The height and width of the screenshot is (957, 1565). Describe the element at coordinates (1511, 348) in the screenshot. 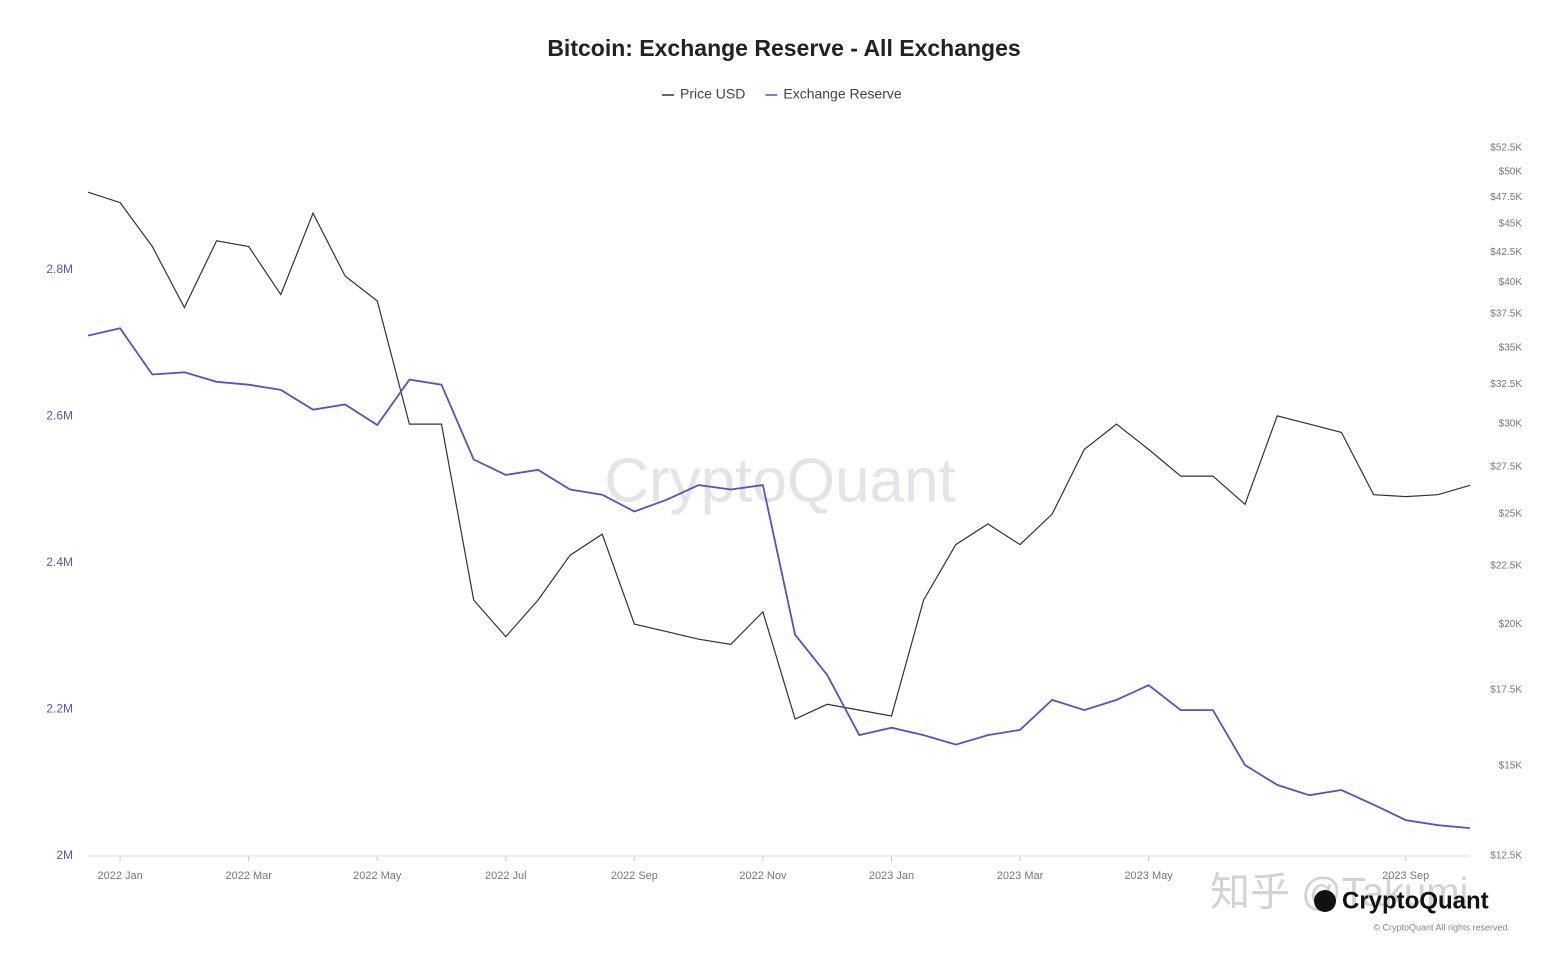

I see `y2-tick-label: $35K` at that location.